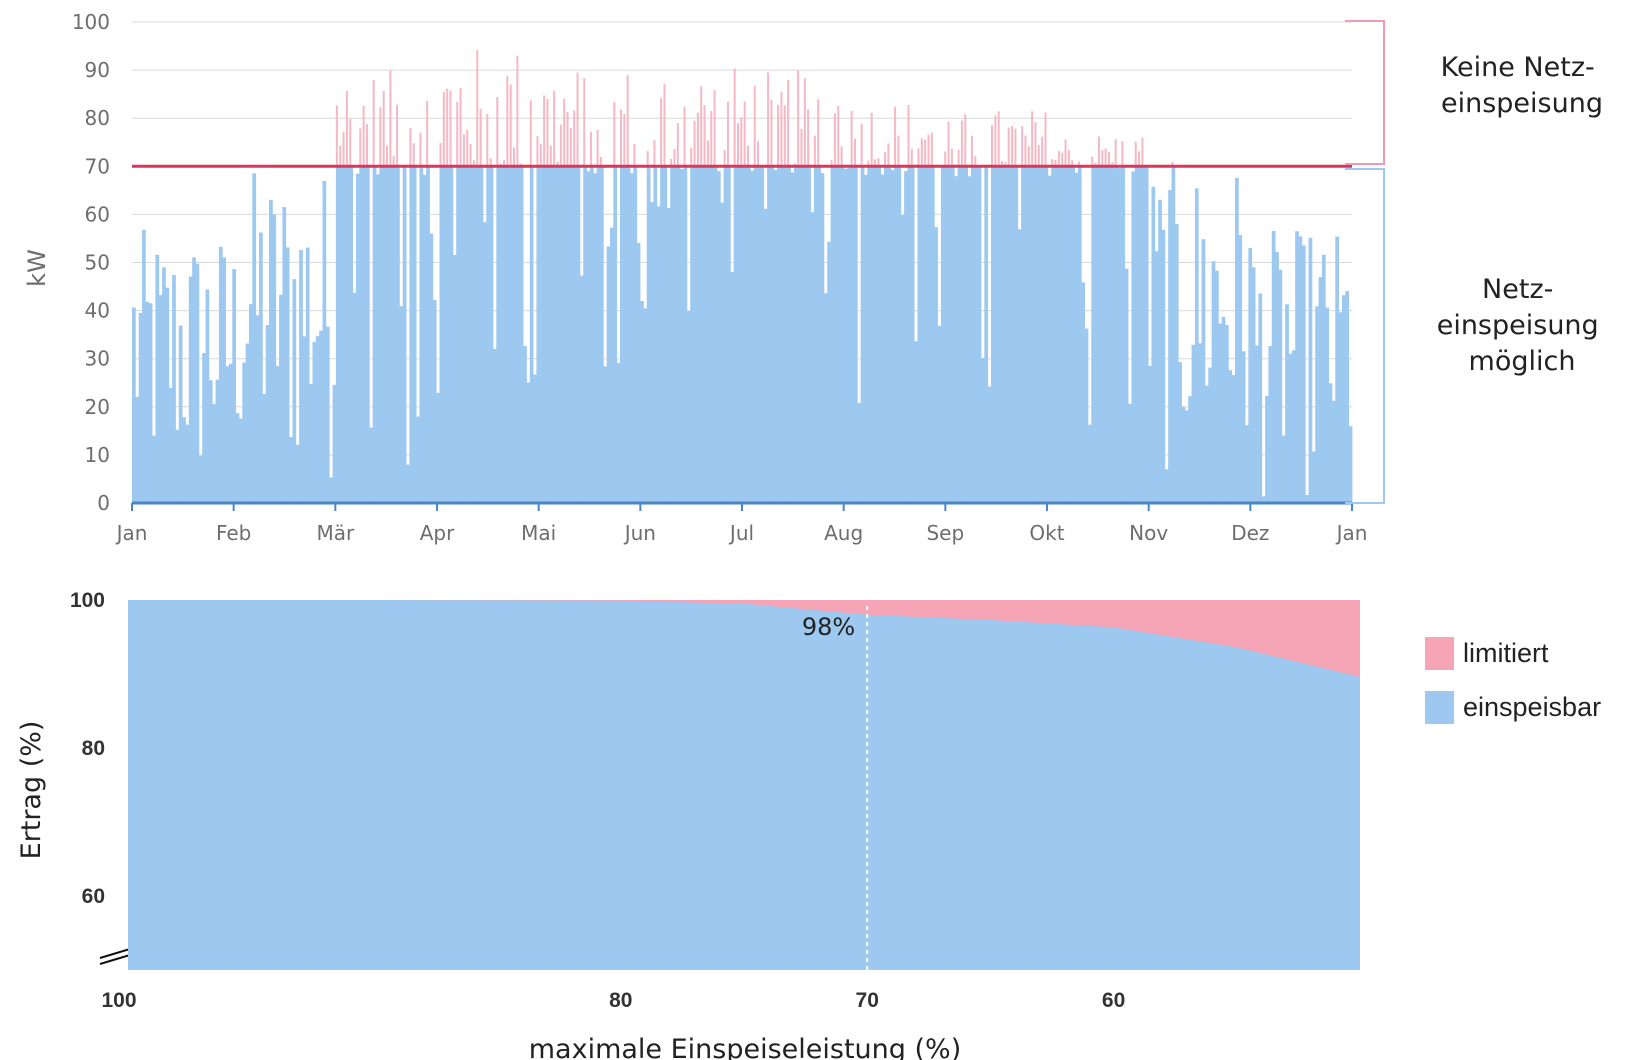 The width and height of the screenshot is (1637, 1060). Describe the element at coordinates (843, 533) in the screenshot. I see `top-x-tick-label: Aug` at that location.